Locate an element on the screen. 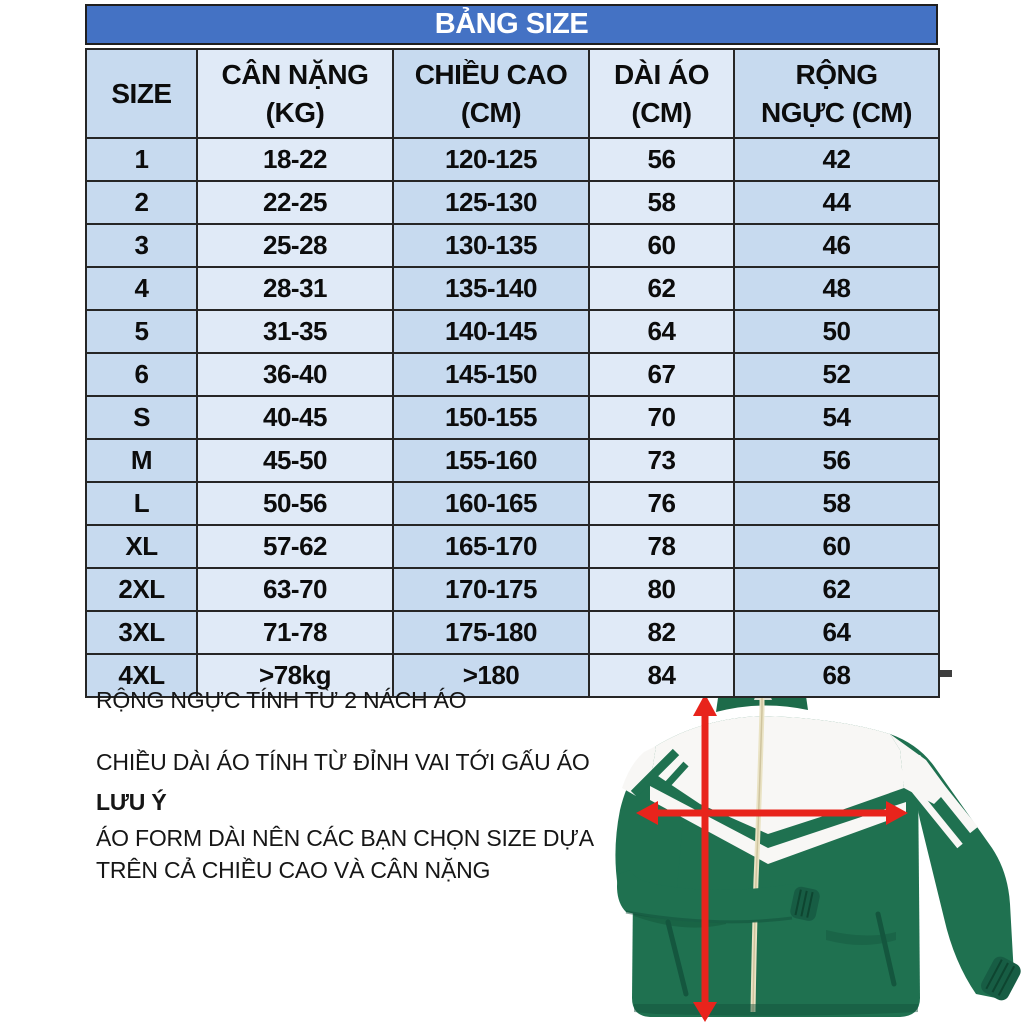  table-cell: M is located at coordinates (141, 460).